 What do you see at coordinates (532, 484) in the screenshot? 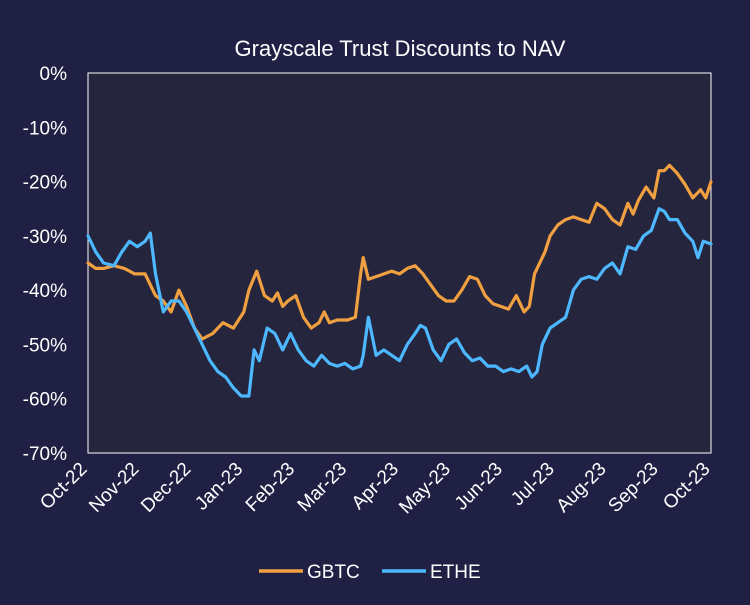
I see `x-tick-label: Jul-23` at bounding box center [532, 484].